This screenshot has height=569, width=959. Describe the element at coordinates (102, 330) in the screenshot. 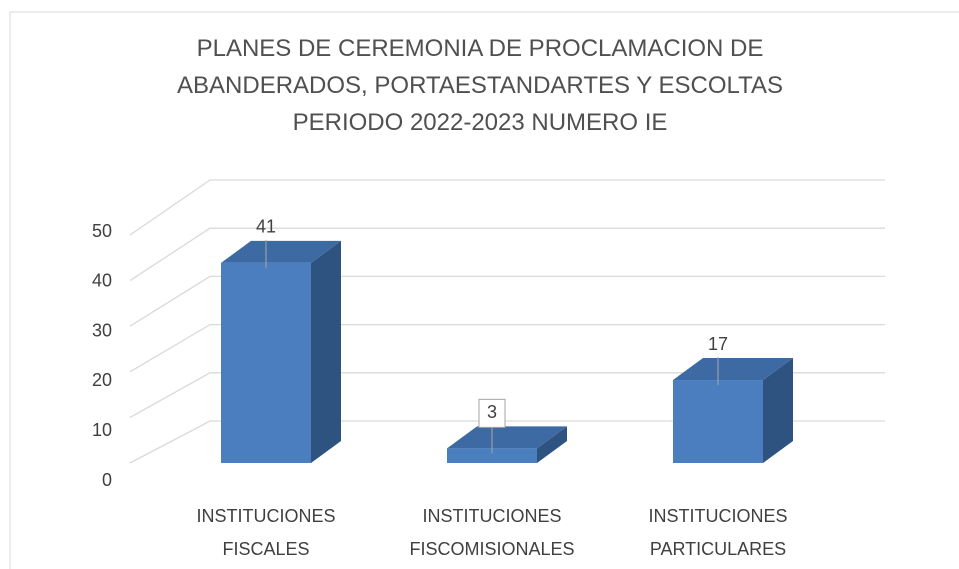

I see `y-tick-label: 30` at that location.